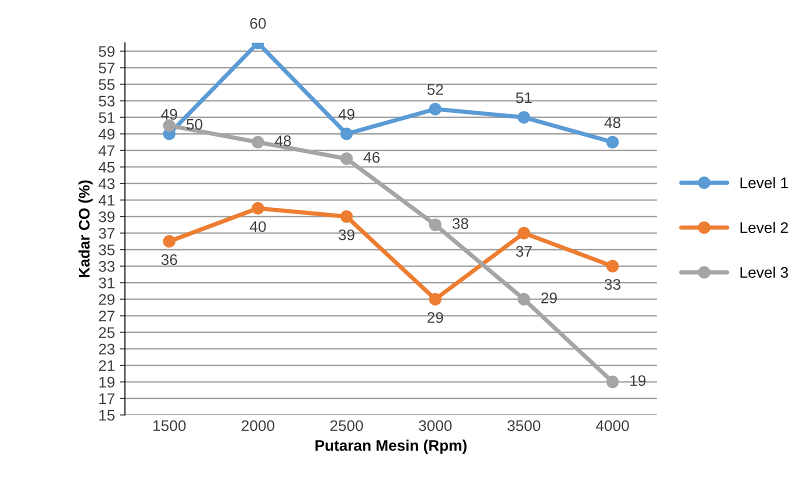  What do you see at coordinates (106, 382) in the screenshot?
I see `y-tick-label: 19` at bounding box center [106, 382].